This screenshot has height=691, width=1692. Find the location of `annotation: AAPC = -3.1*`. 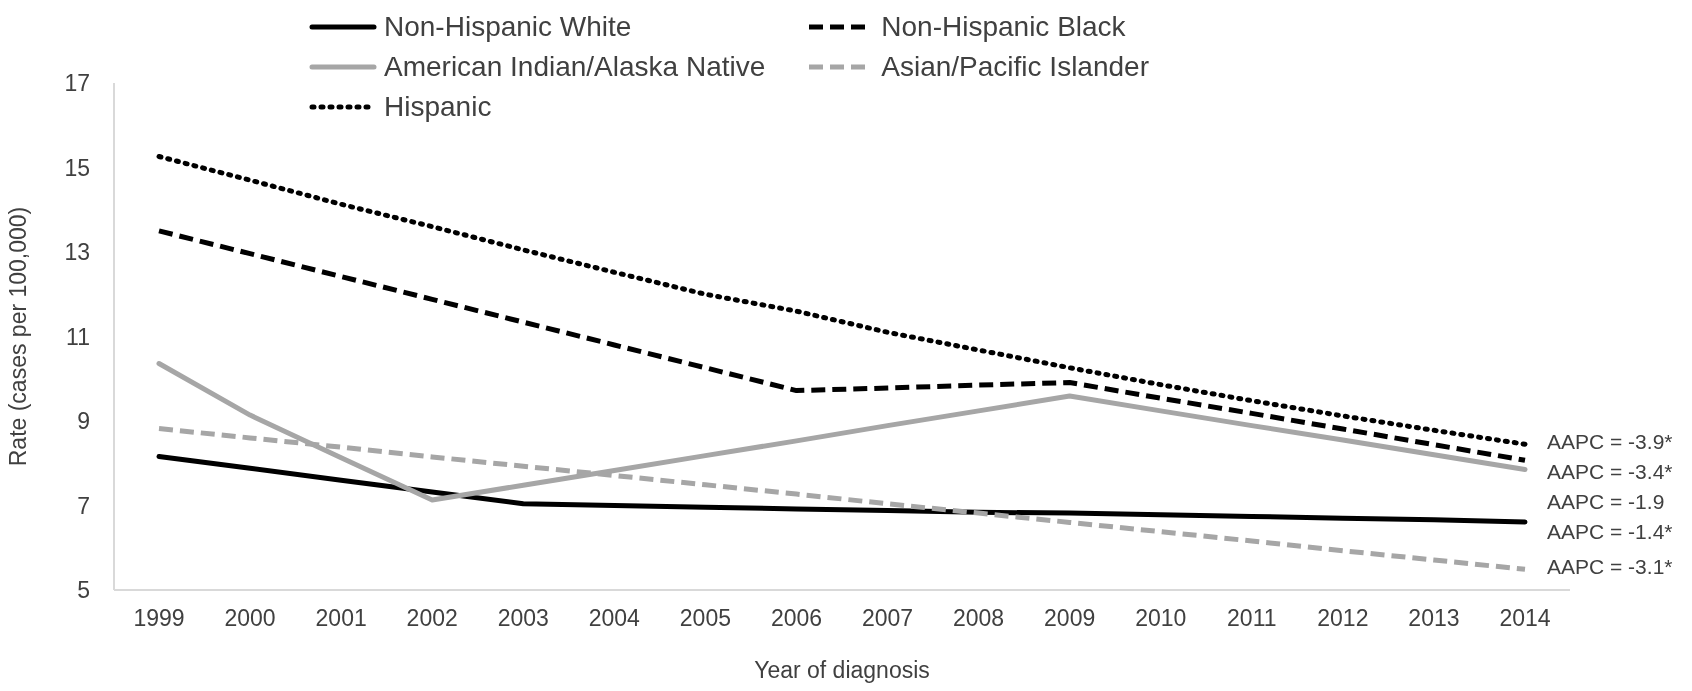

annotation: AAPC = -3.1* is located at coordinates (1610, 567).